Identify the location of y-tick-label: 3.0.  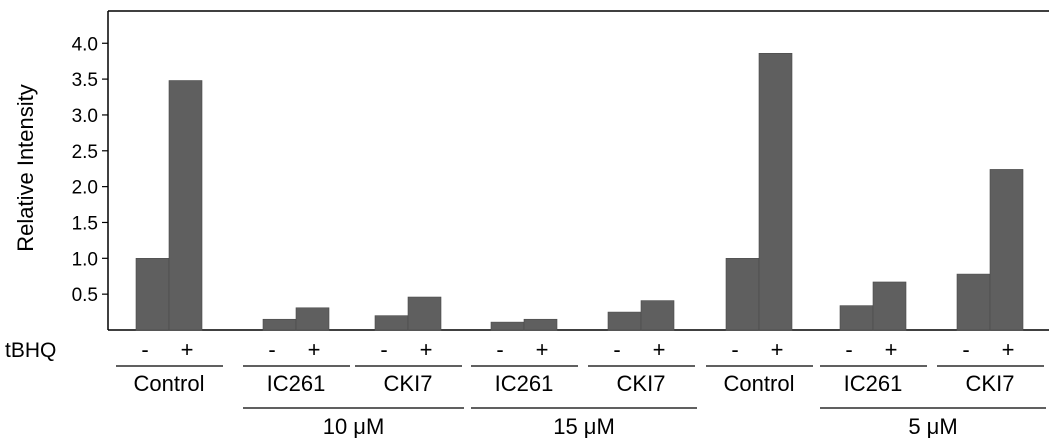
(85, 116).